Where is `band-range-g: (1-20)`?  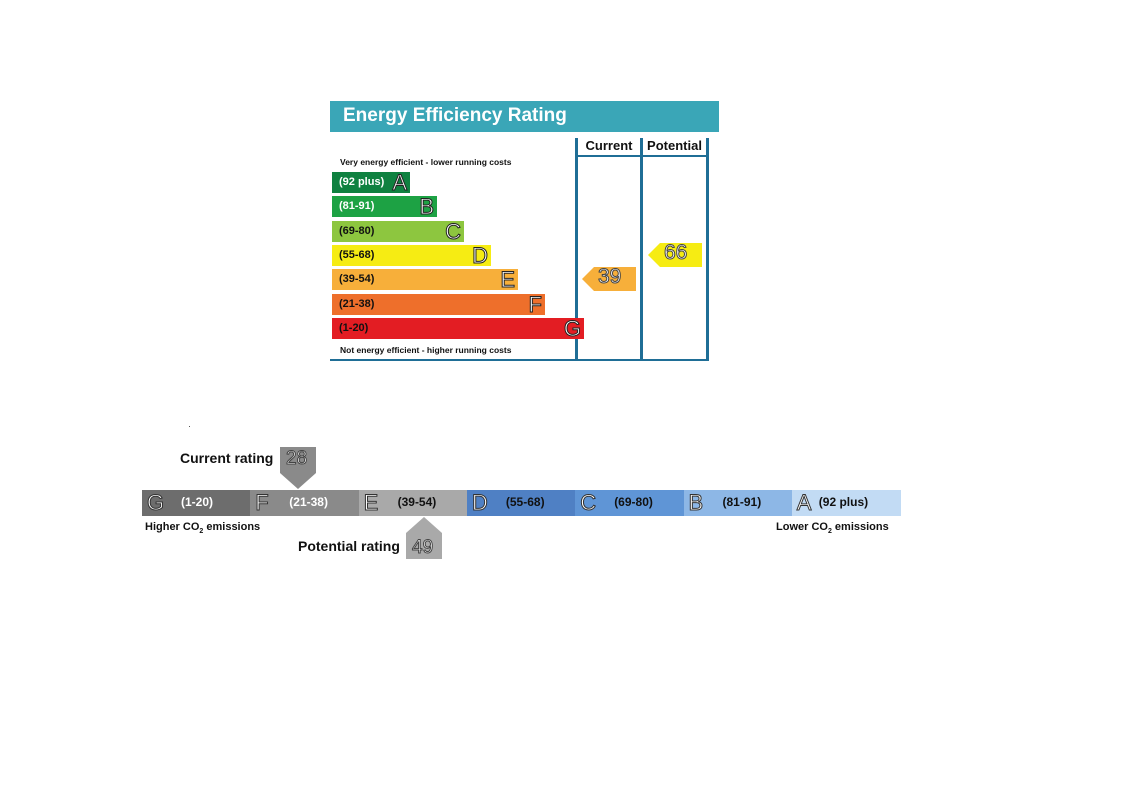 band-range-g: (1-20) is located at coordinates (354, 327).